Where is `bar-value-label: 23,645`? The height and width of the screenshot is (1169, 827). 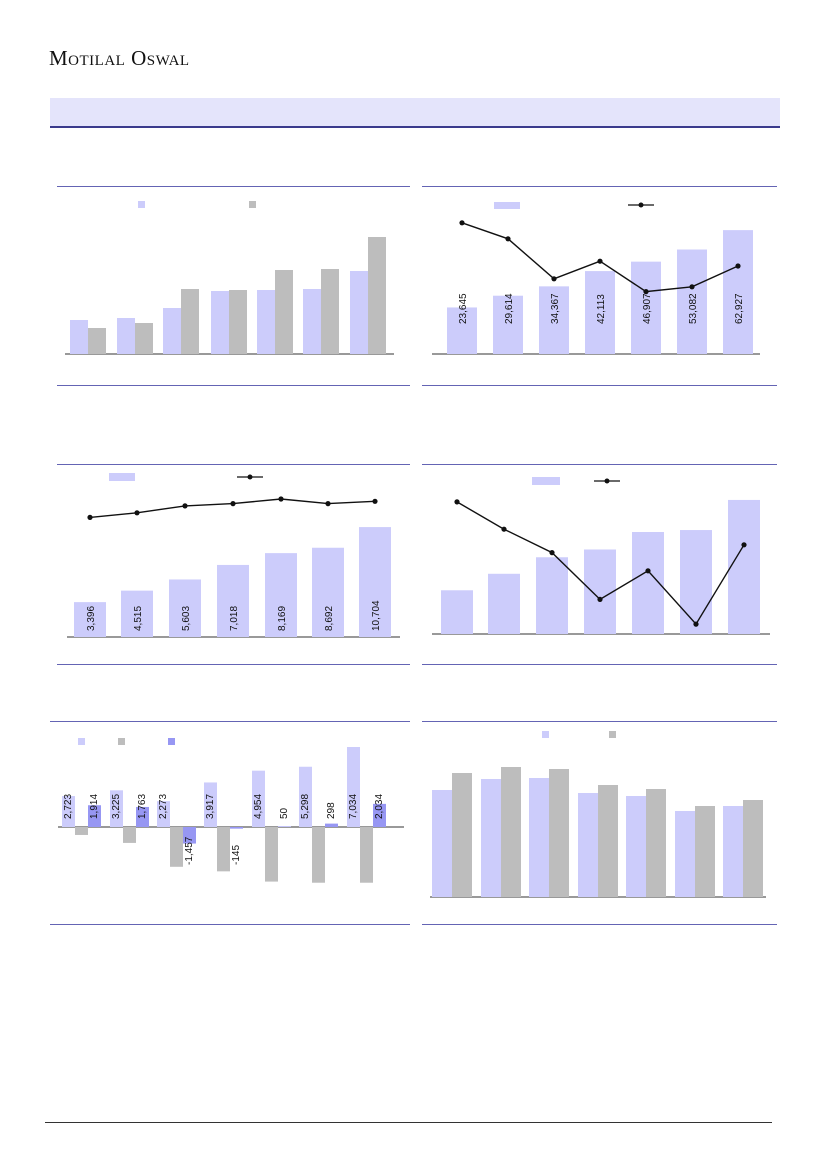
bar-value-label: 23,645 is located at coordinates (463, 308).